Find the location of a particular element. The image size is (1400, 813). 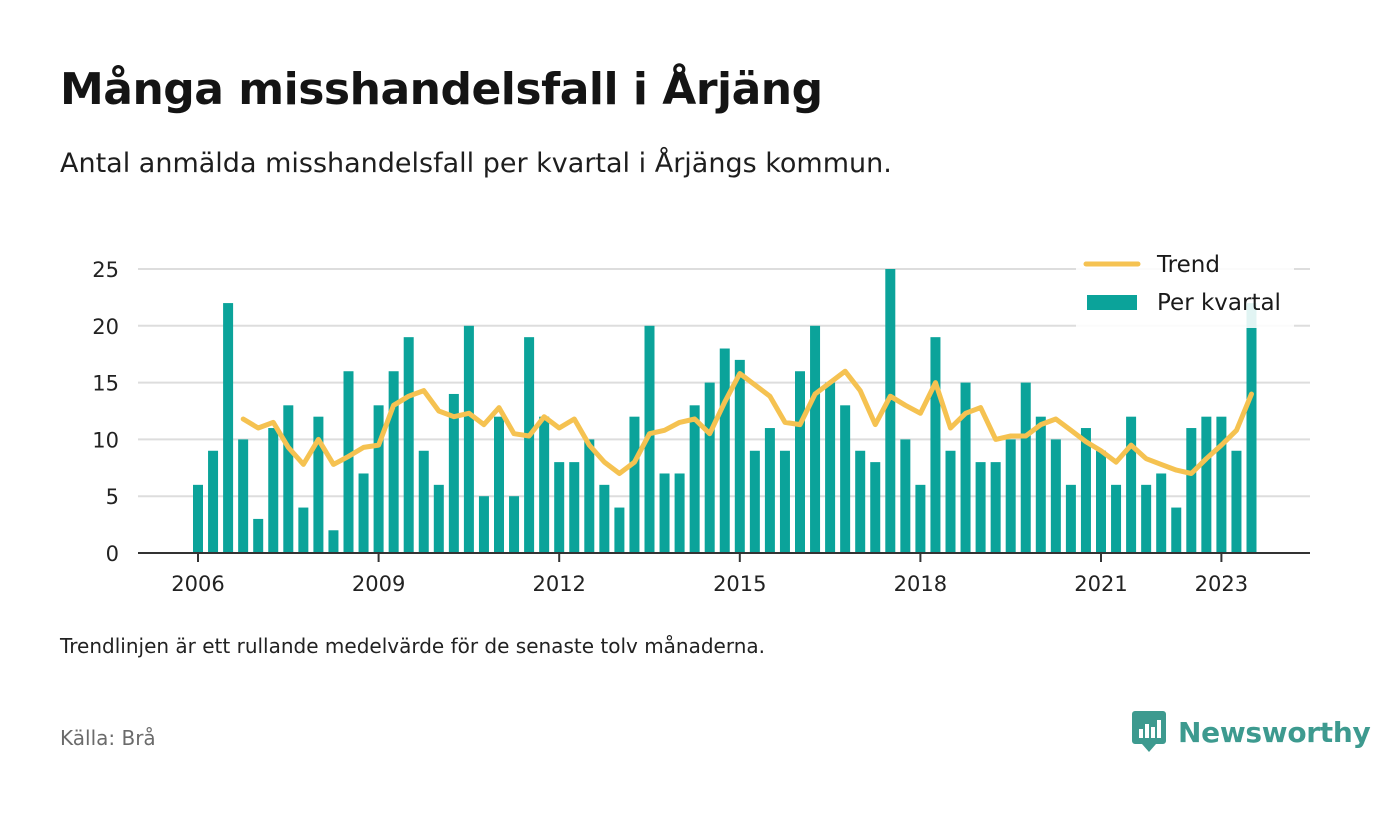

brand-name: Newsworthy is located at coordinates (1274, 732).